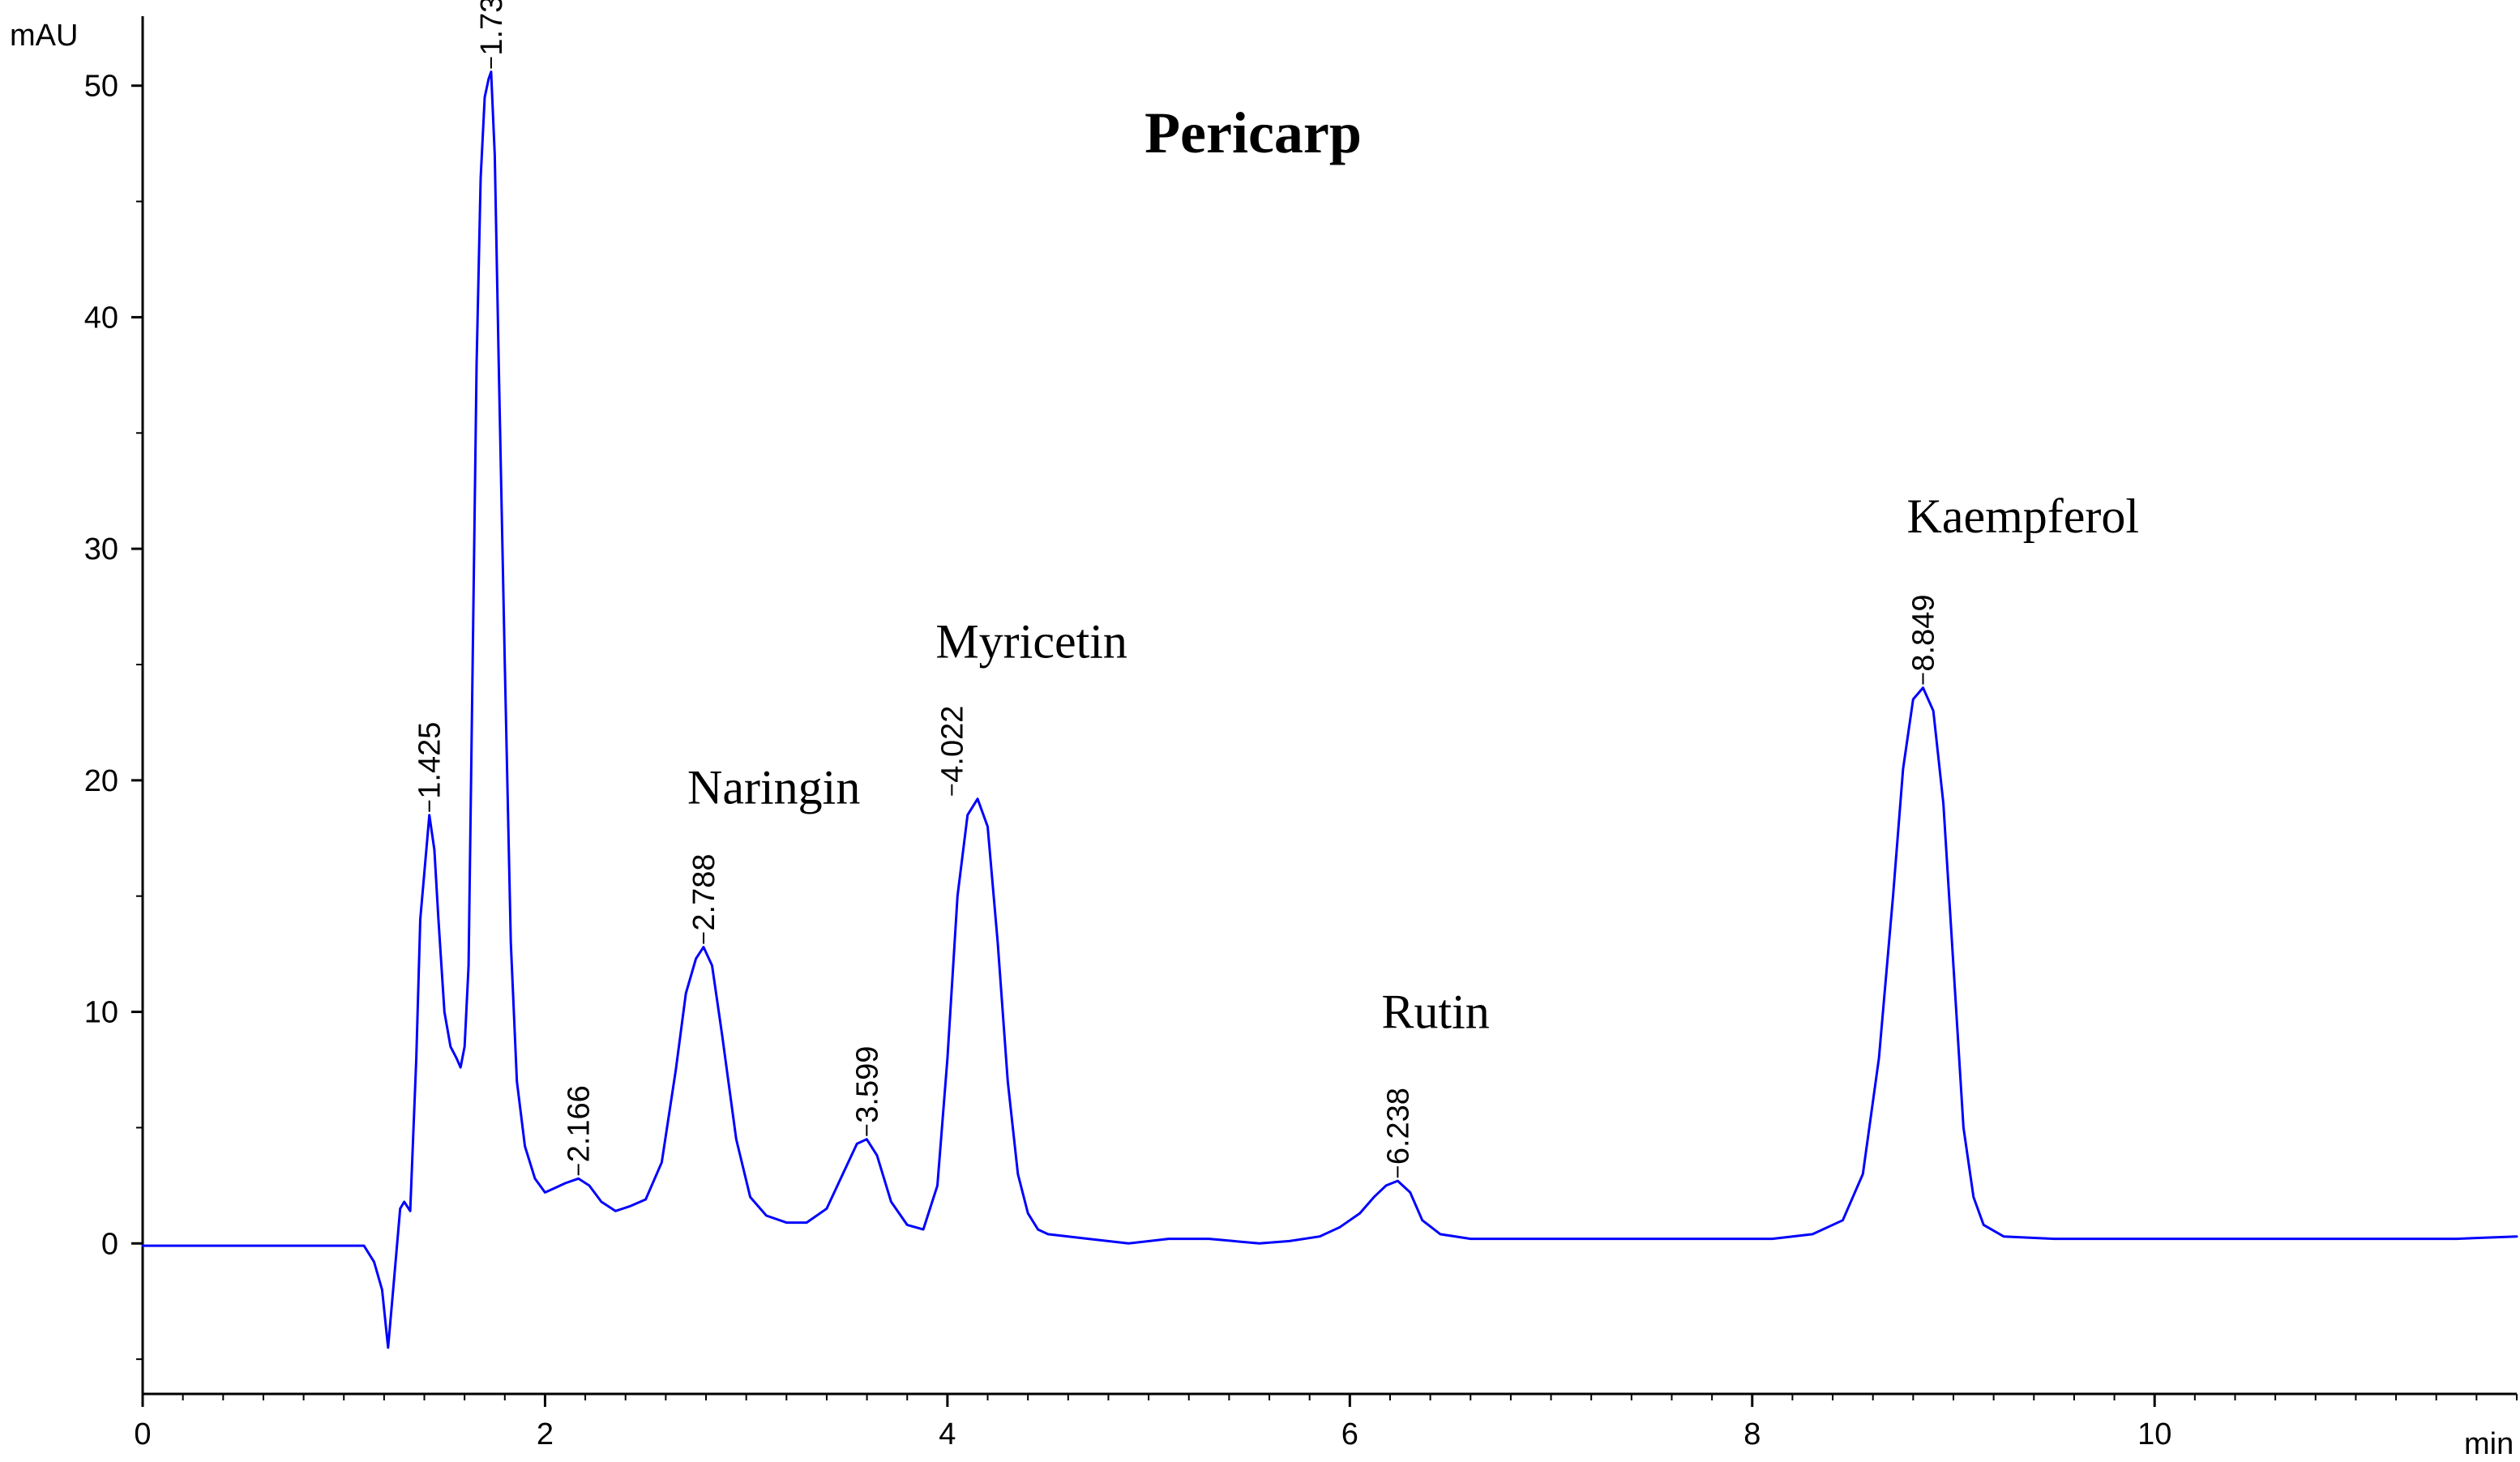  I want to click on chart-title: Pericarp, so click(1253, 132).